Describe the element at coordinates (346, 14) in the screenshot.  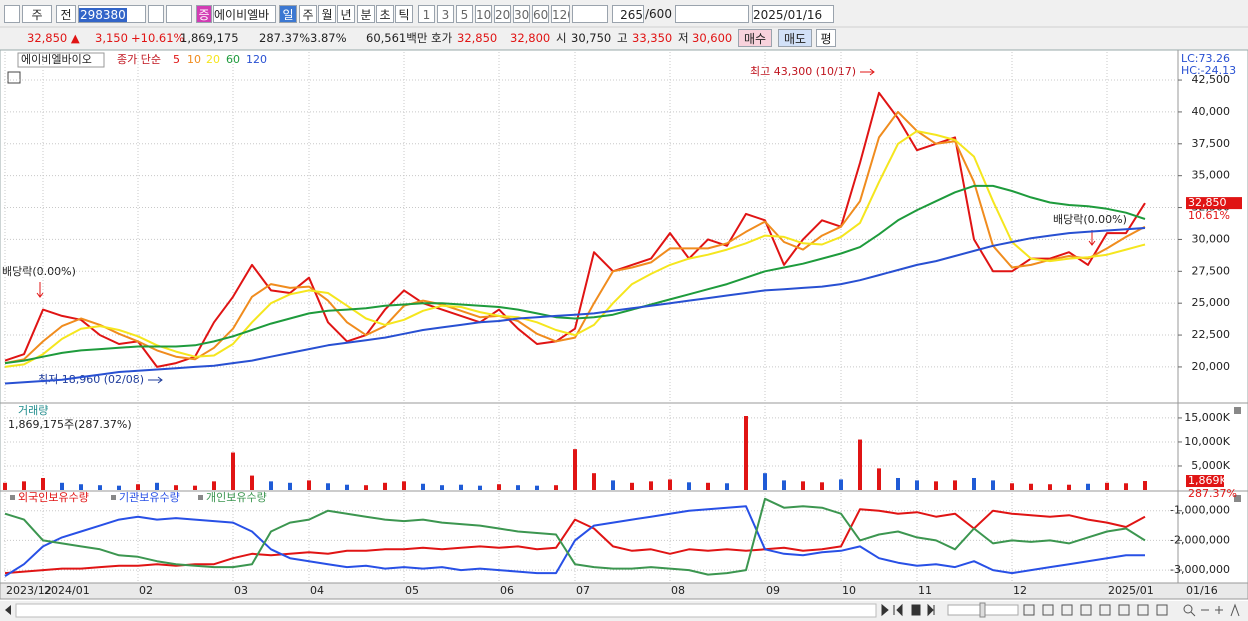
I see `period-button: 년` at that location.